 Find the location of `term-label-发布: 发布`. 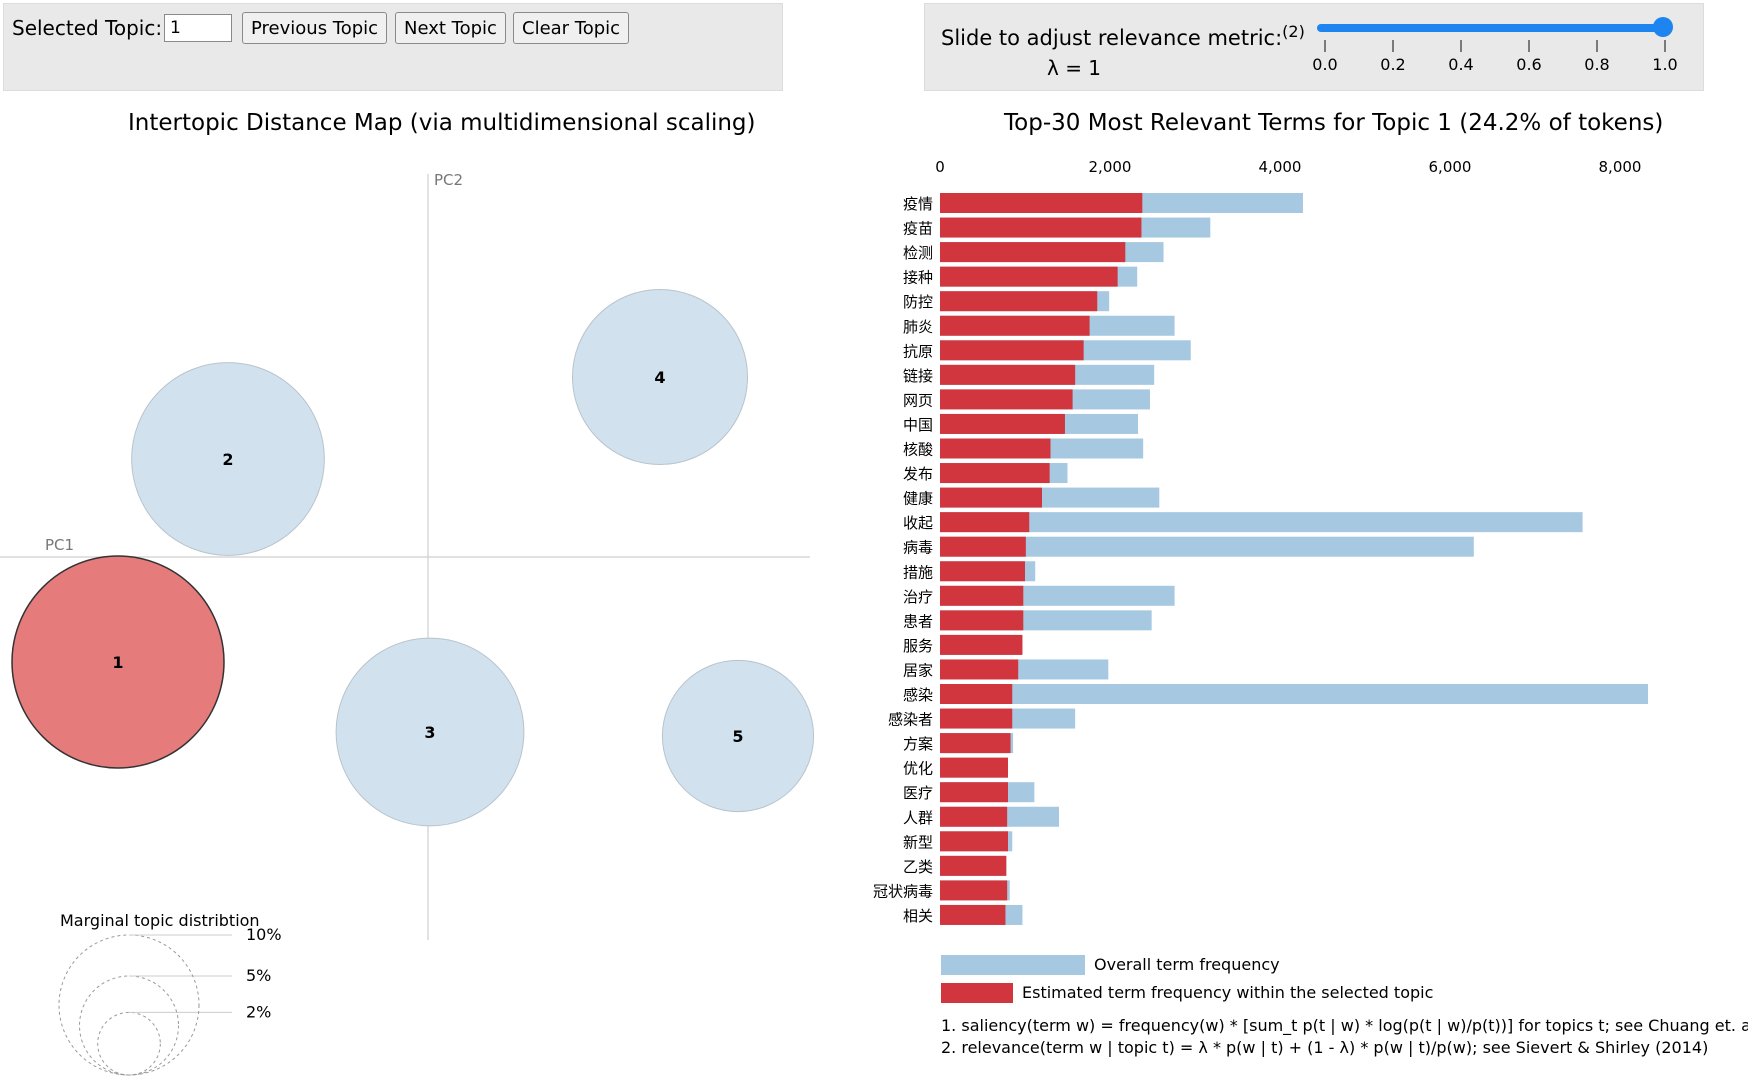

term-label-发布: 发布 is located at coordinates (918, 474).